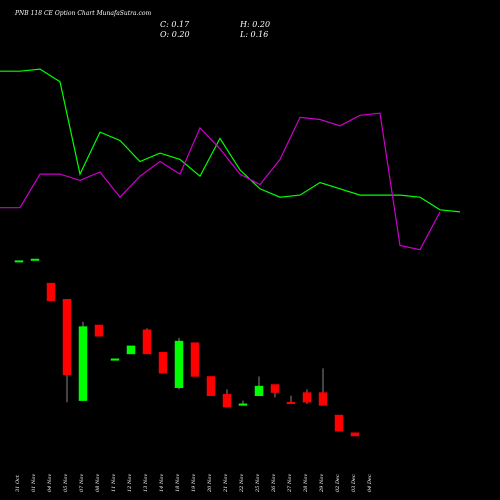  I want to click on x-tick-label: 04 Dec, so click(370, 483).